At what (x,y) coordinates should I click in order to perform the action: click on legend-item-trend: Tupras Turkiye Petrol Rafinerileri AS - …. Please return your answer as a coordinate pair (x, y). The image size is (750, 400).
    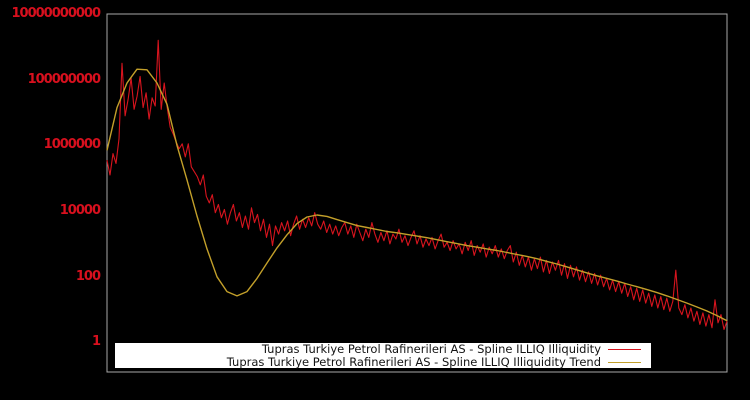
    Looking at the image, I should click on (381, 362).